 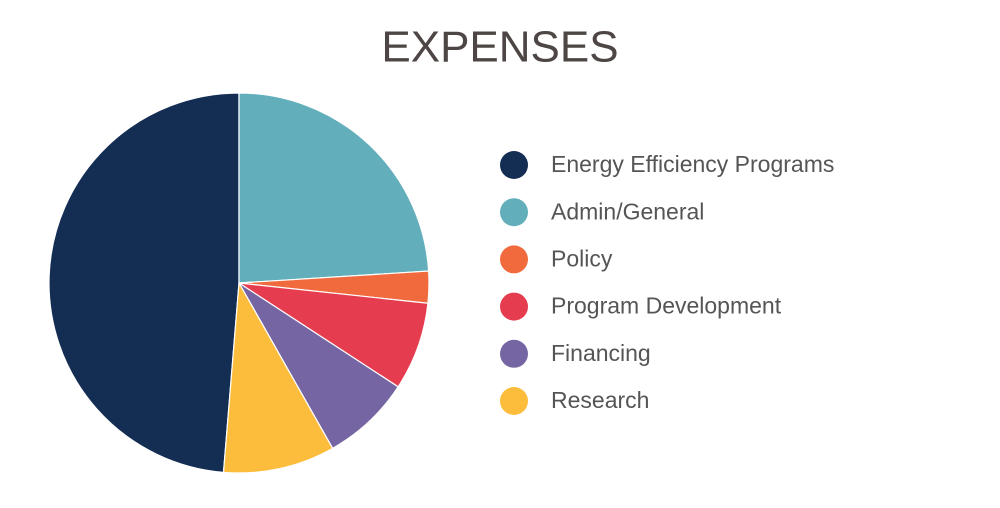 I want to click on legend-label: Financing, so click(x=601, y=353).